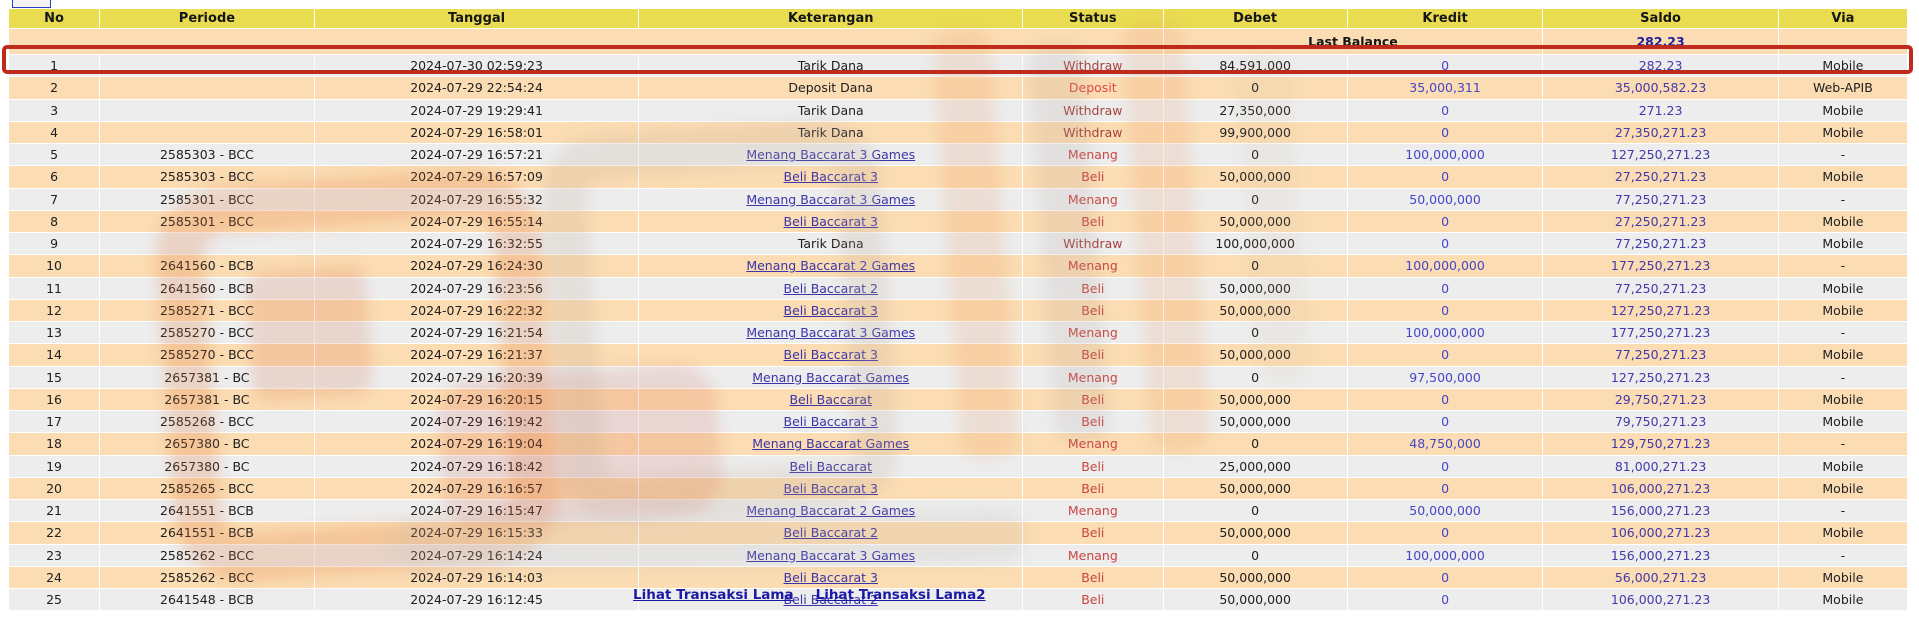 Image resolution: width=1919 pixels, height=627 pixels. What do you see at coordinates (207, 221) in the screenshot?
I see `cell-periode: 2585301 - BCC` at bounding box center [207, 221].